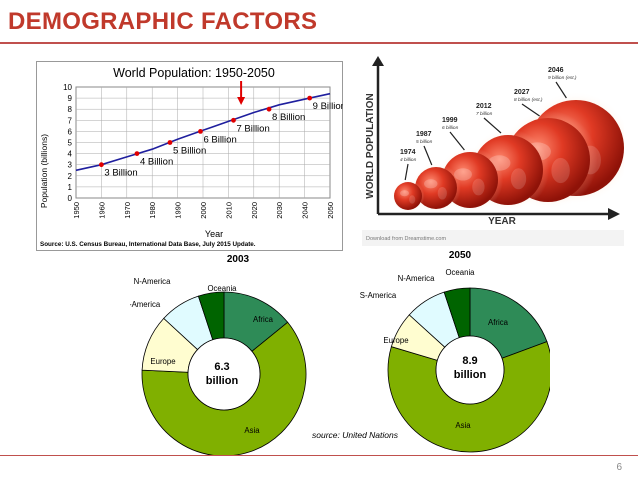 The width and height of the screenshot is (638, 479). I want to click on line-chart-y-tick-label: 9, so click(70, 98).